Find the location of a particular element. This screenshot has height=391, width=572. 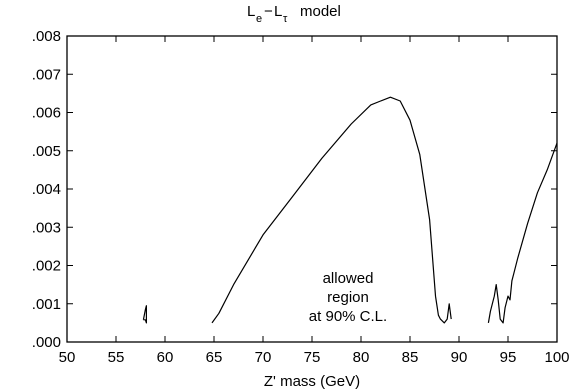

x-tick-label: 50 is located at coordinates (67, 357).